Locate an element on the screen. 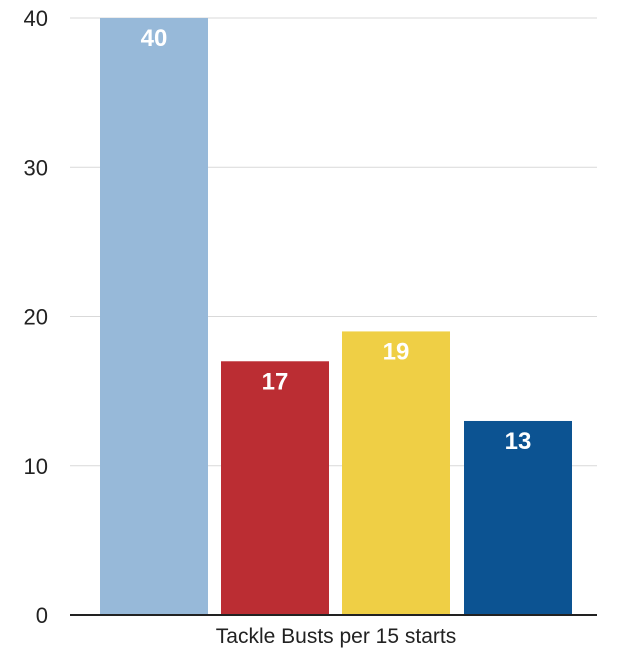  y-tick-label: 20 is located at coordinates (36, 317).